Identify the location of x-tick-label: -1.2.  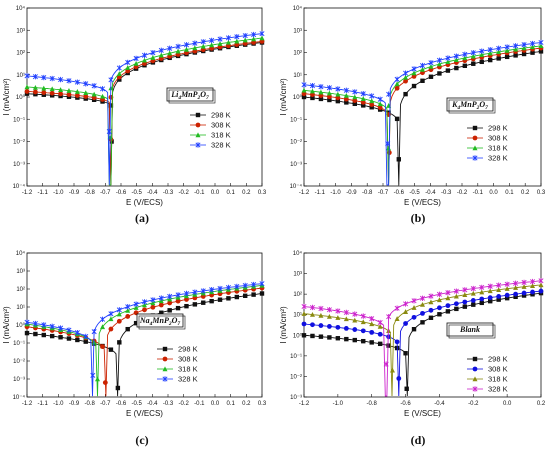
(27, 193).